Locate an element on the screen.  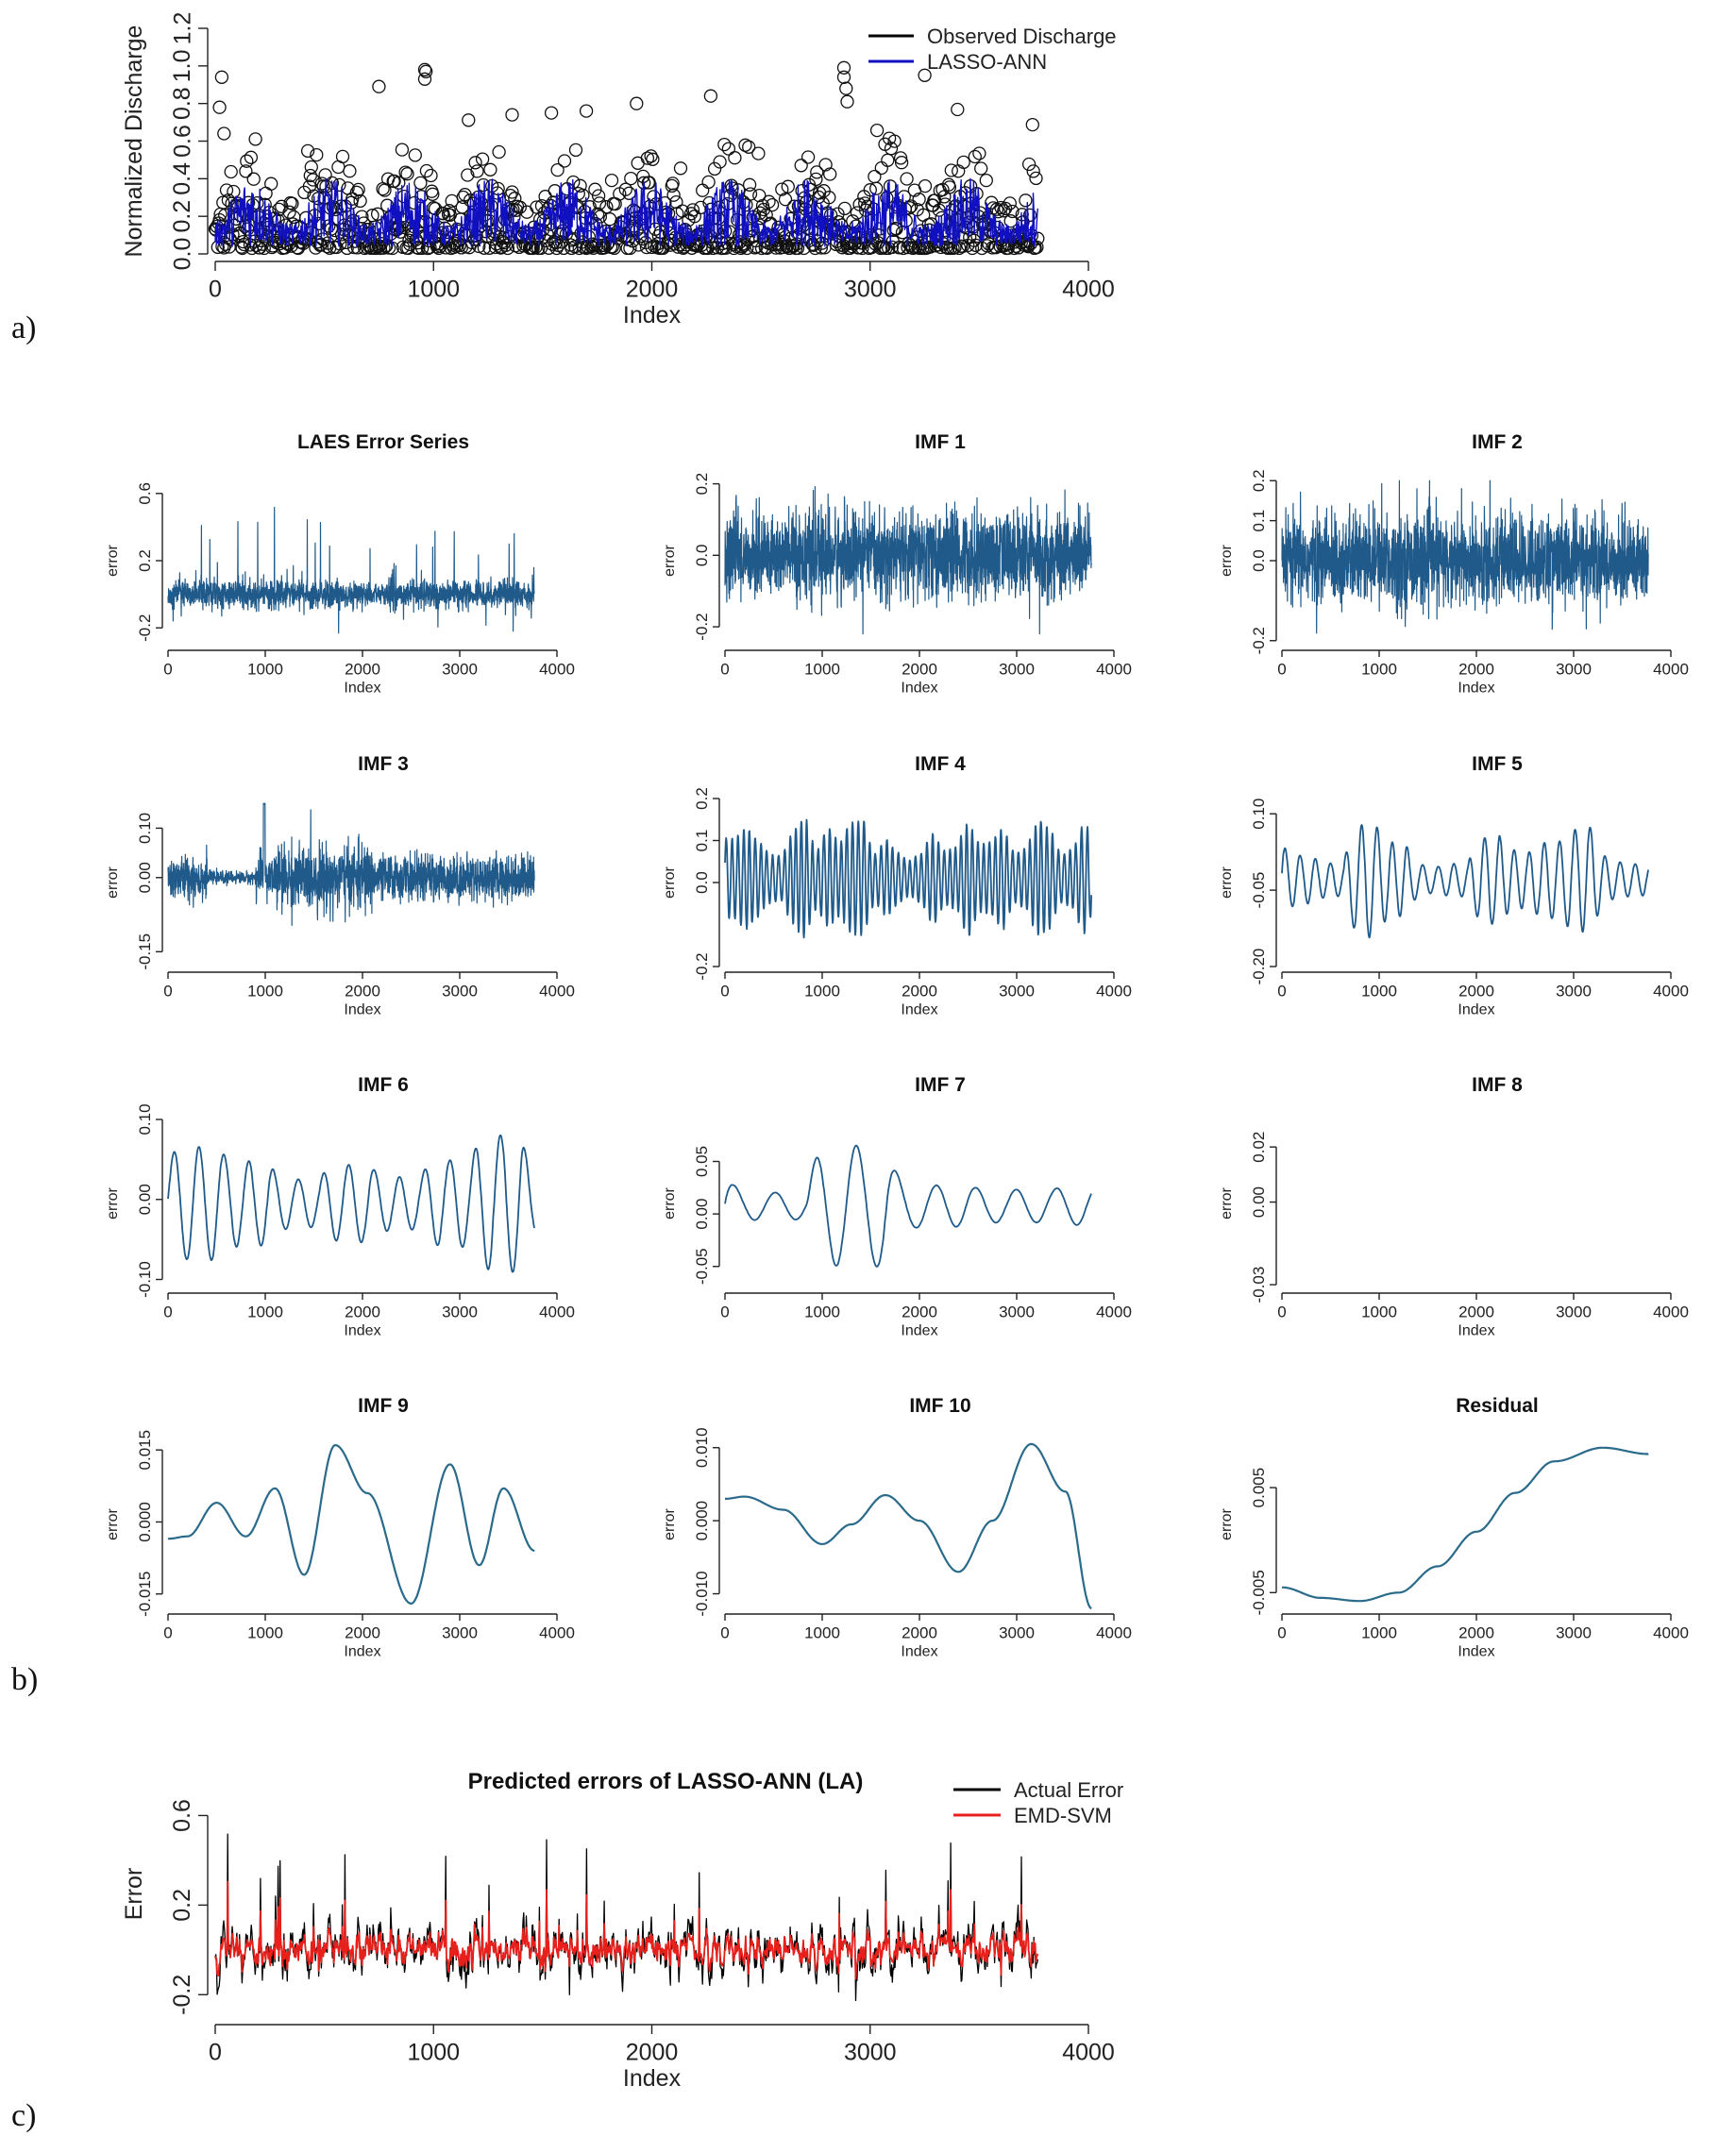
y-tick-label: -0.05 is located at coordinates (702, 1266).